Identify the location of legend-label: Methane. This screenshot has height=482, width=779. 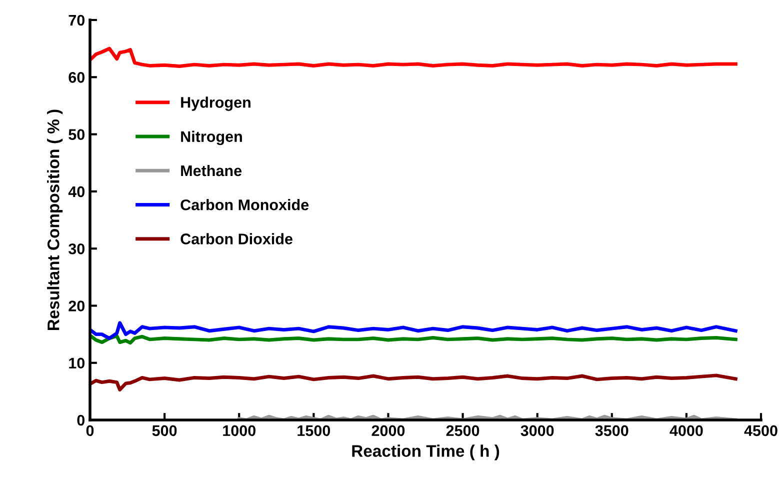
(211, 170).